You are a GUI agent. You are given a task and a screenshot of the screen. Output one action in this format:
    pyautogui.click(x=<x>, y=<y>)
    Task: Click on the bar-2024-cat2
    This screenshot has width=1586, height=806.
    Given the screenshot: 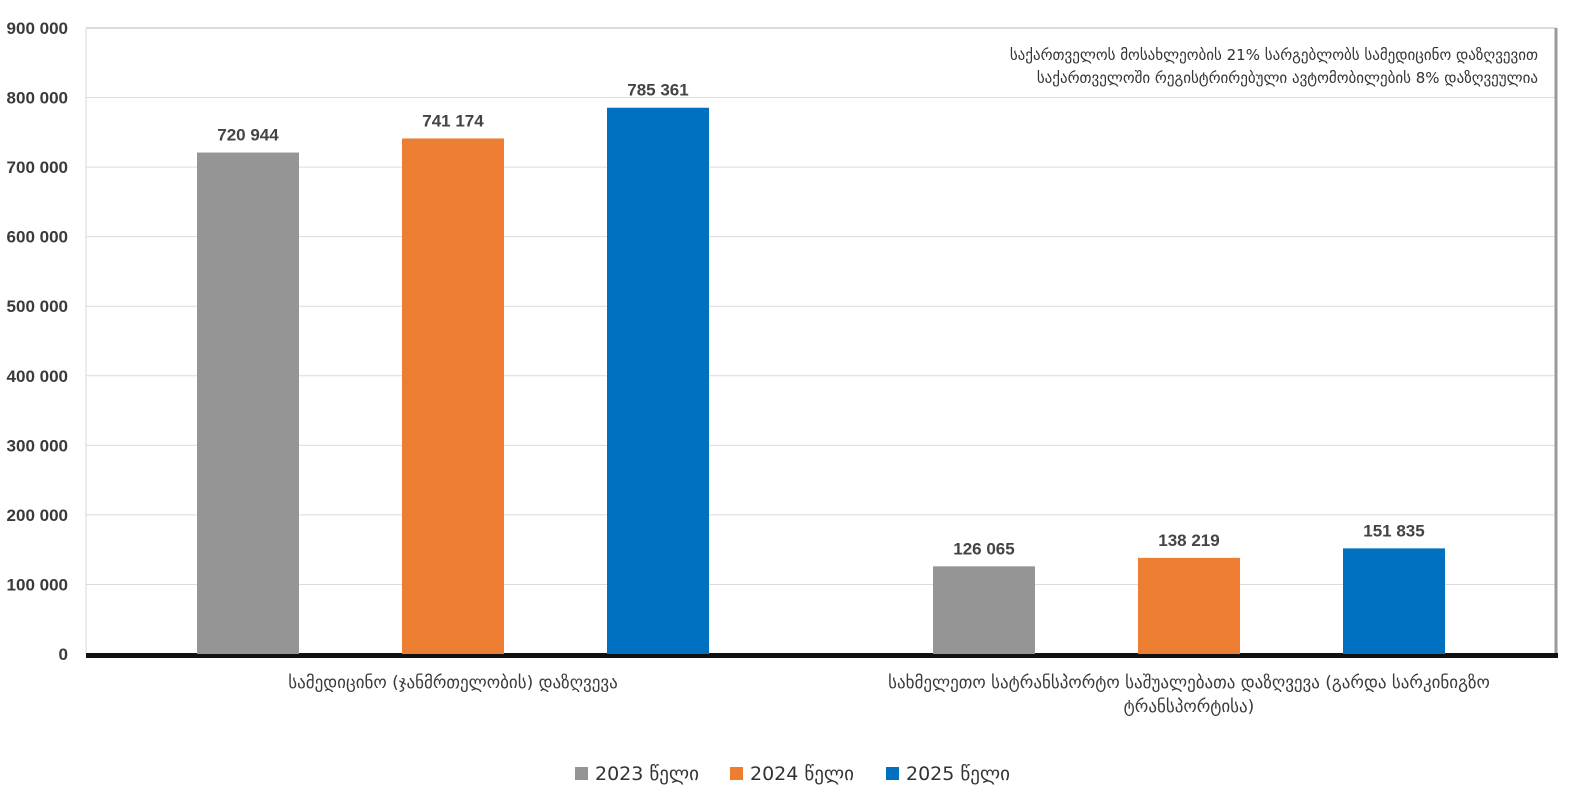 What is the action you would take?
    pyautogui.click(x=1189, y=605)
    